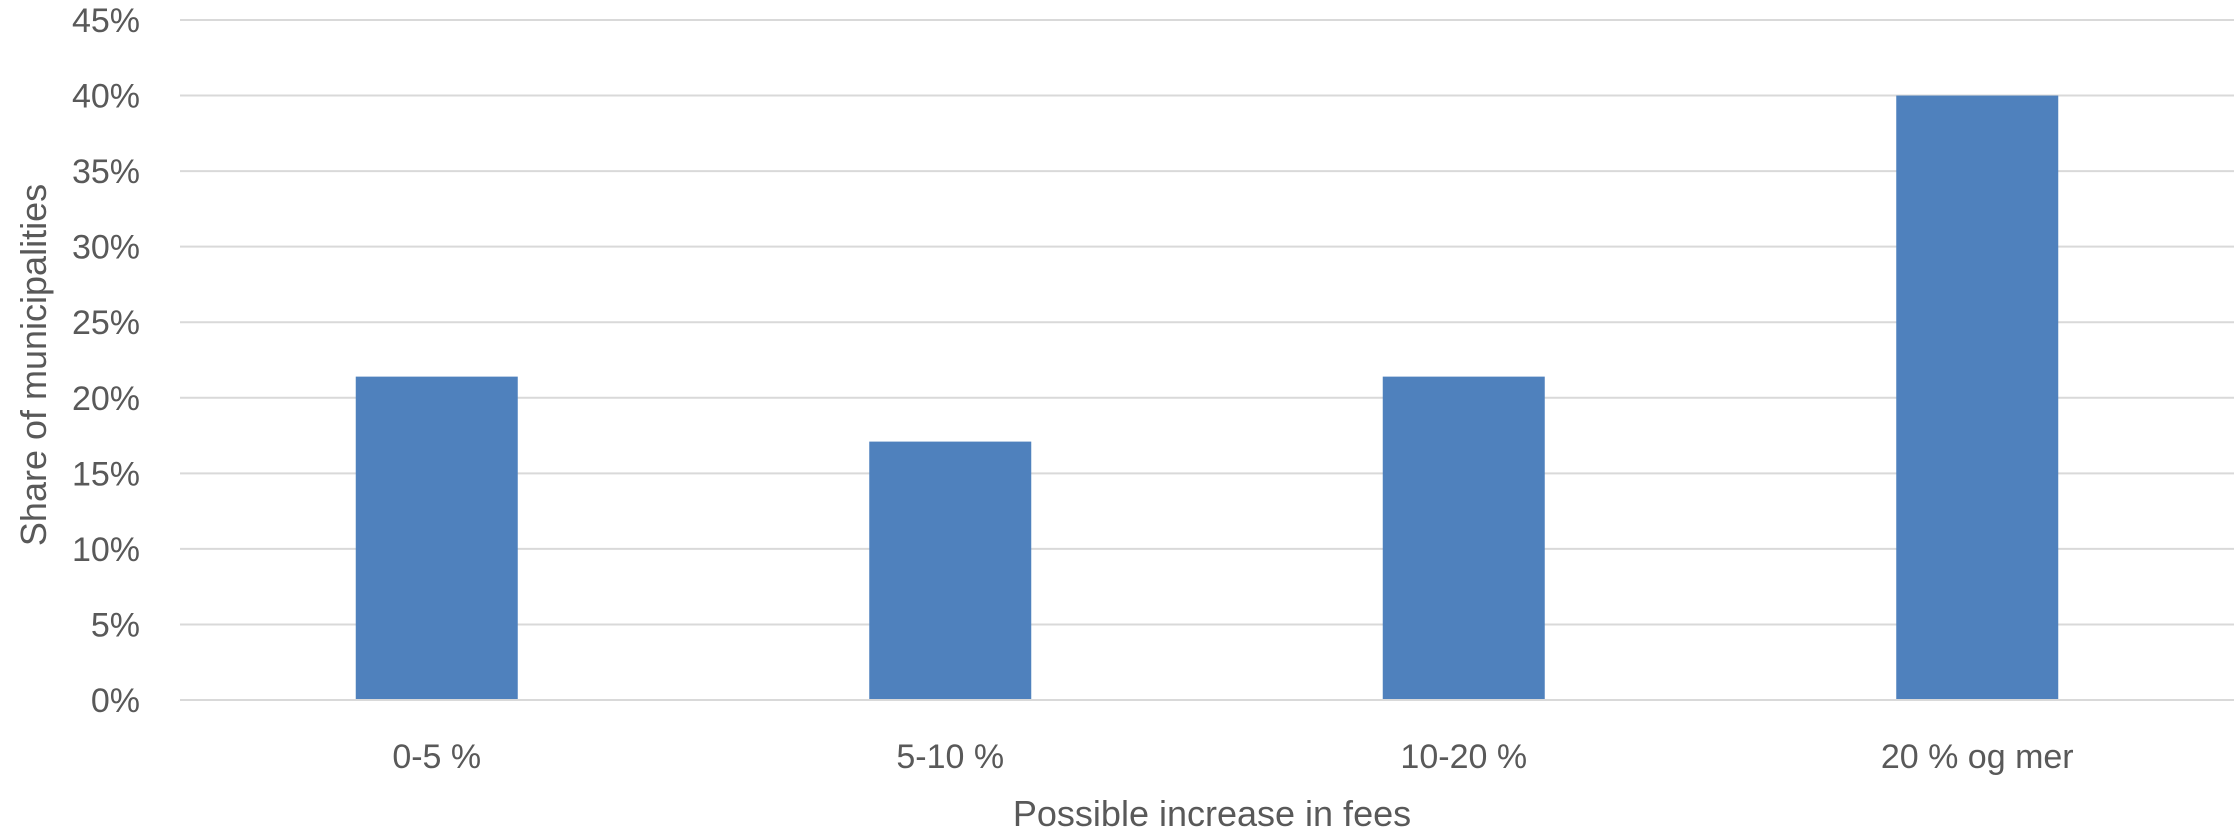 This screenshot has height=832, width=2234. I want to click on x-tick-label: 20 % og mer, so click(1977, 757).